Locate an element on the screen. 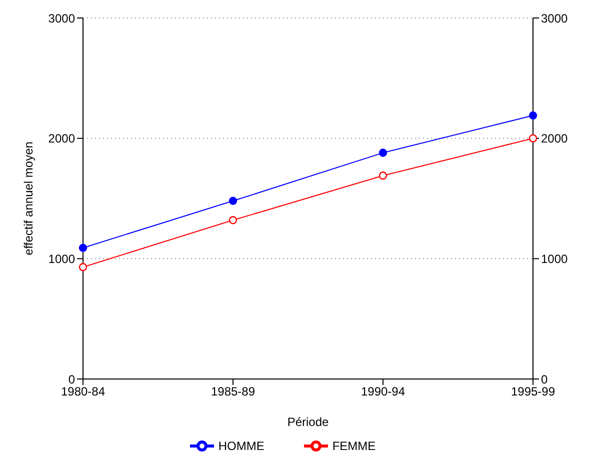 The height and width of the screenshot is (470, 595). x-axis-title: Période is located at coordinates (308, 422).